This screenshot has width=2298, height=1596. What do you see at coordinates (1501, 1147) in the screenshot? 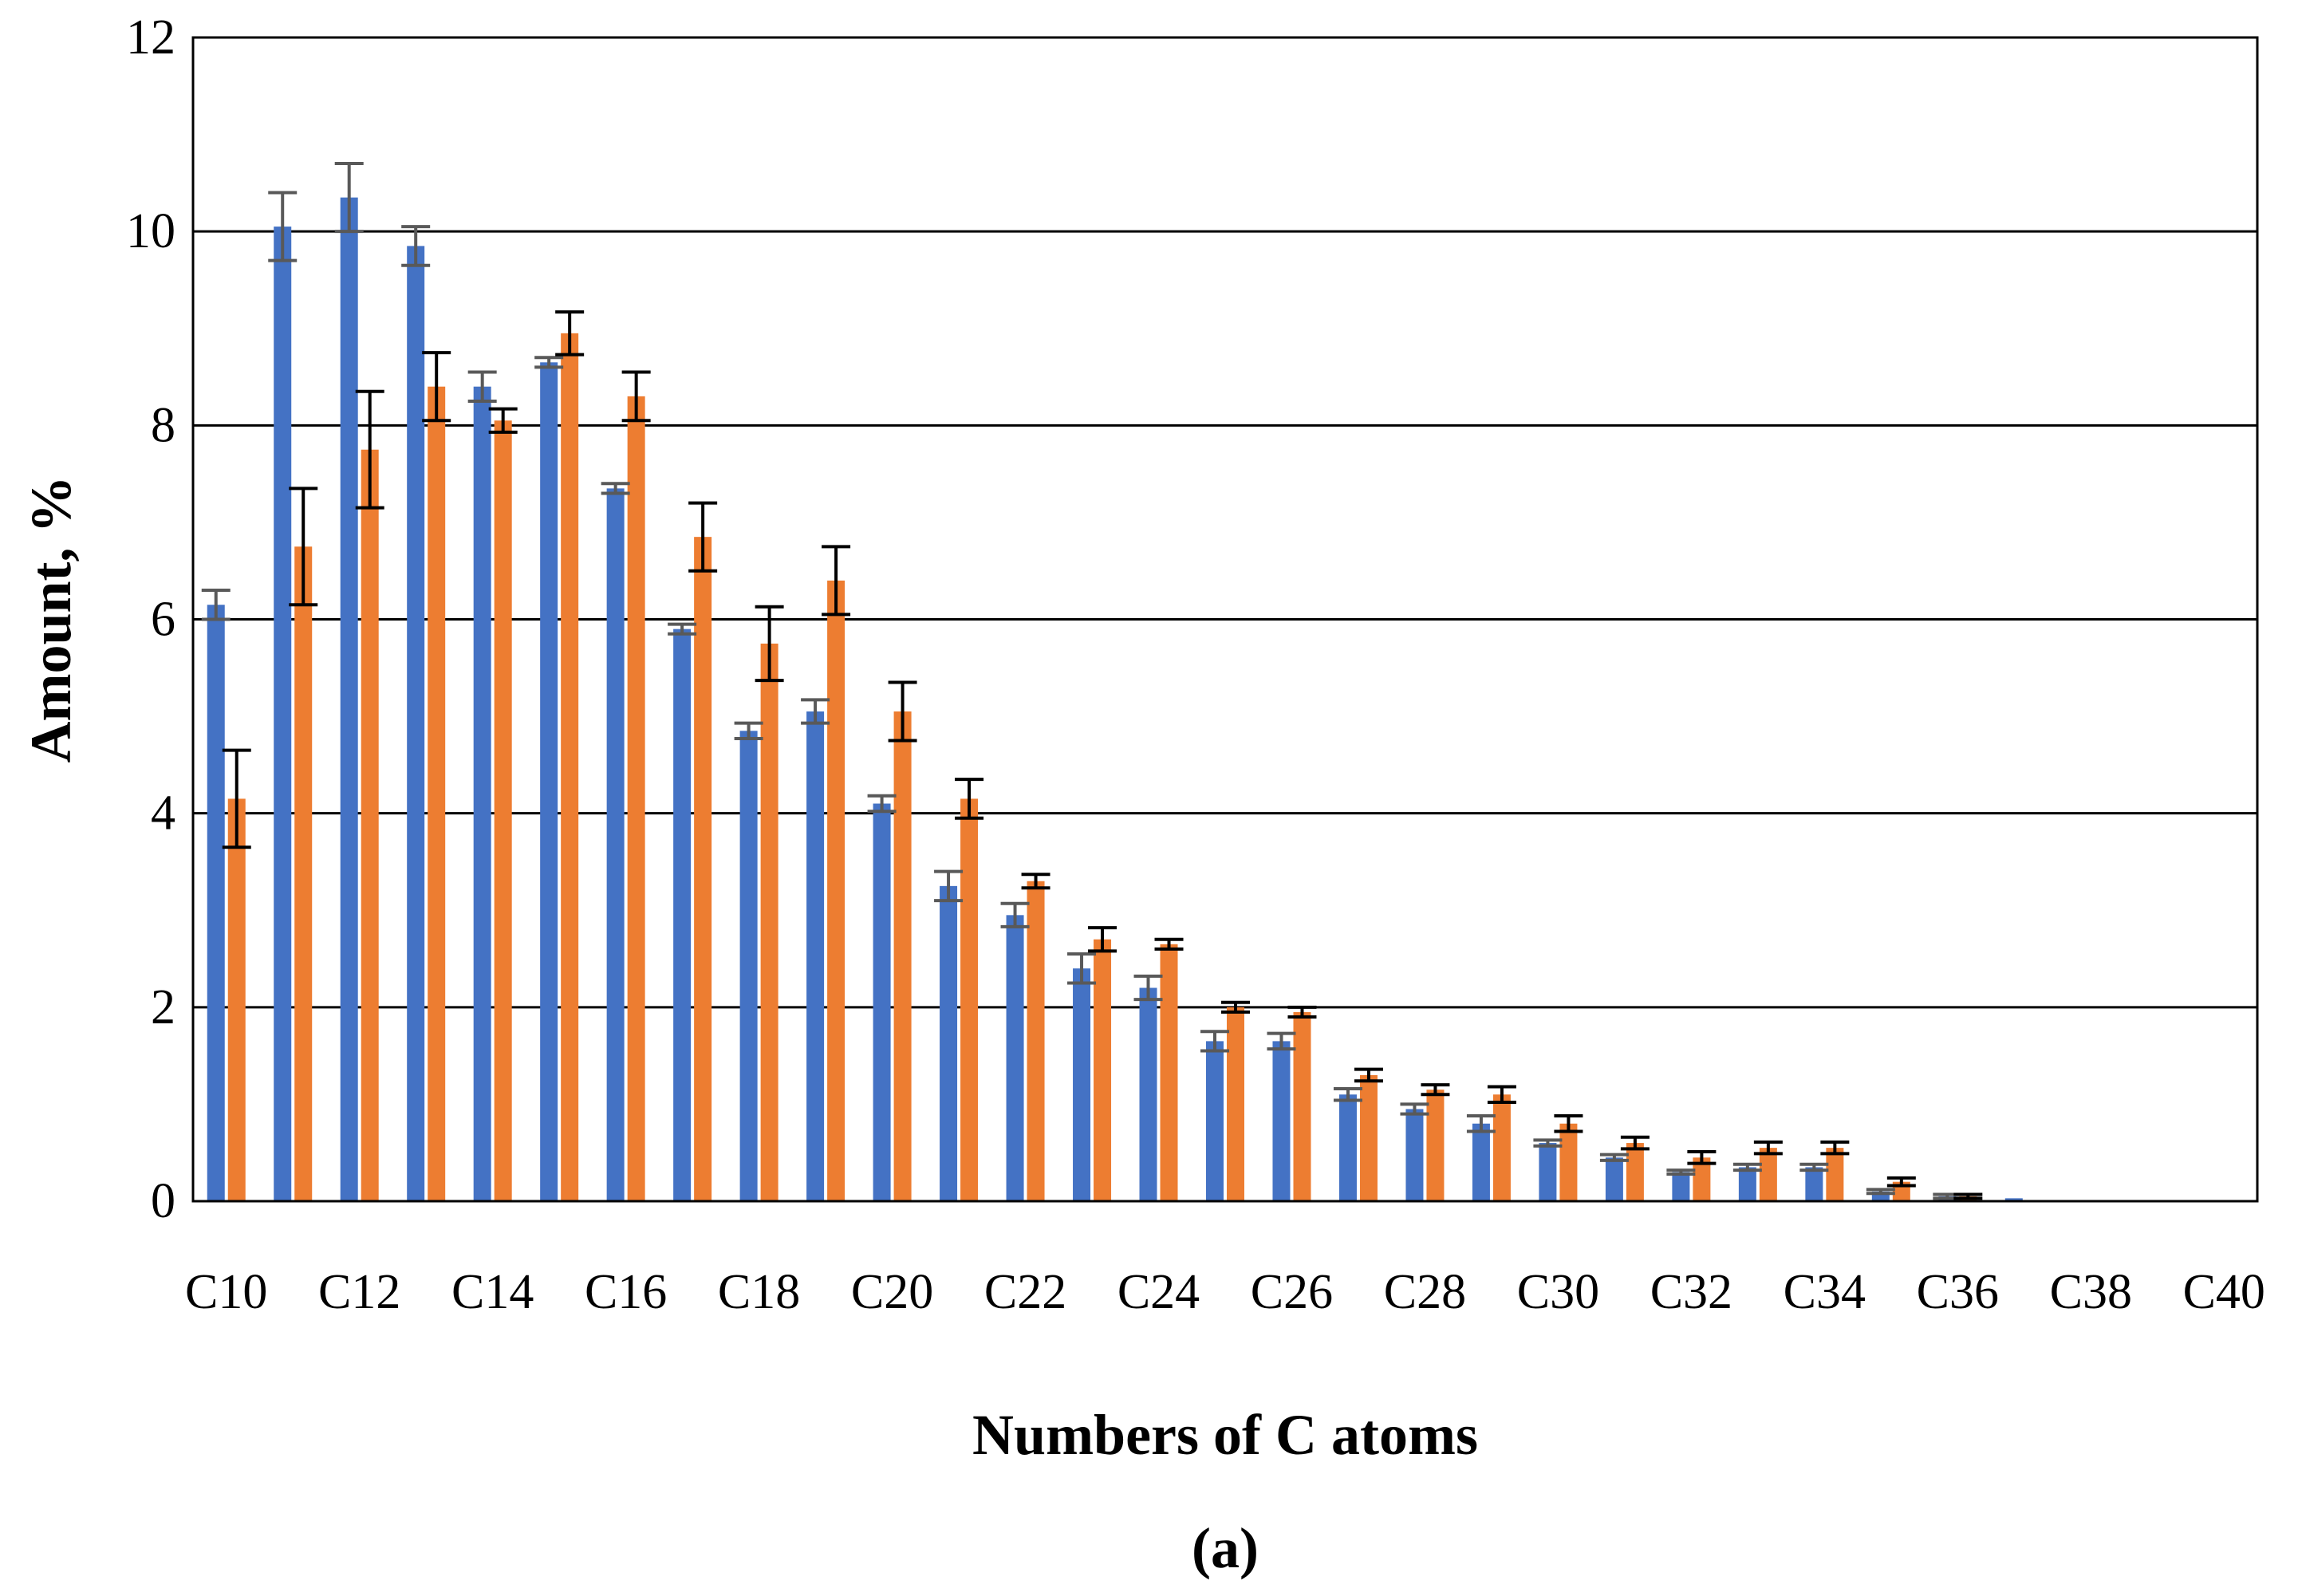
I see `bar-series-2-C29` at bounding box center [1501, 1147].